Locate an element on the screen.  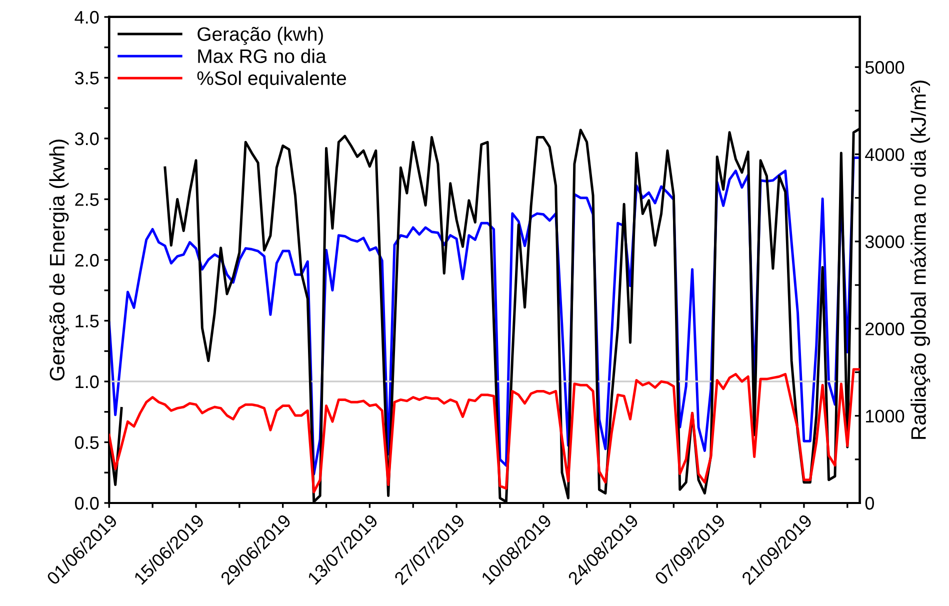
y2-tick-label: 2000 is located at coordinates (885, 329).